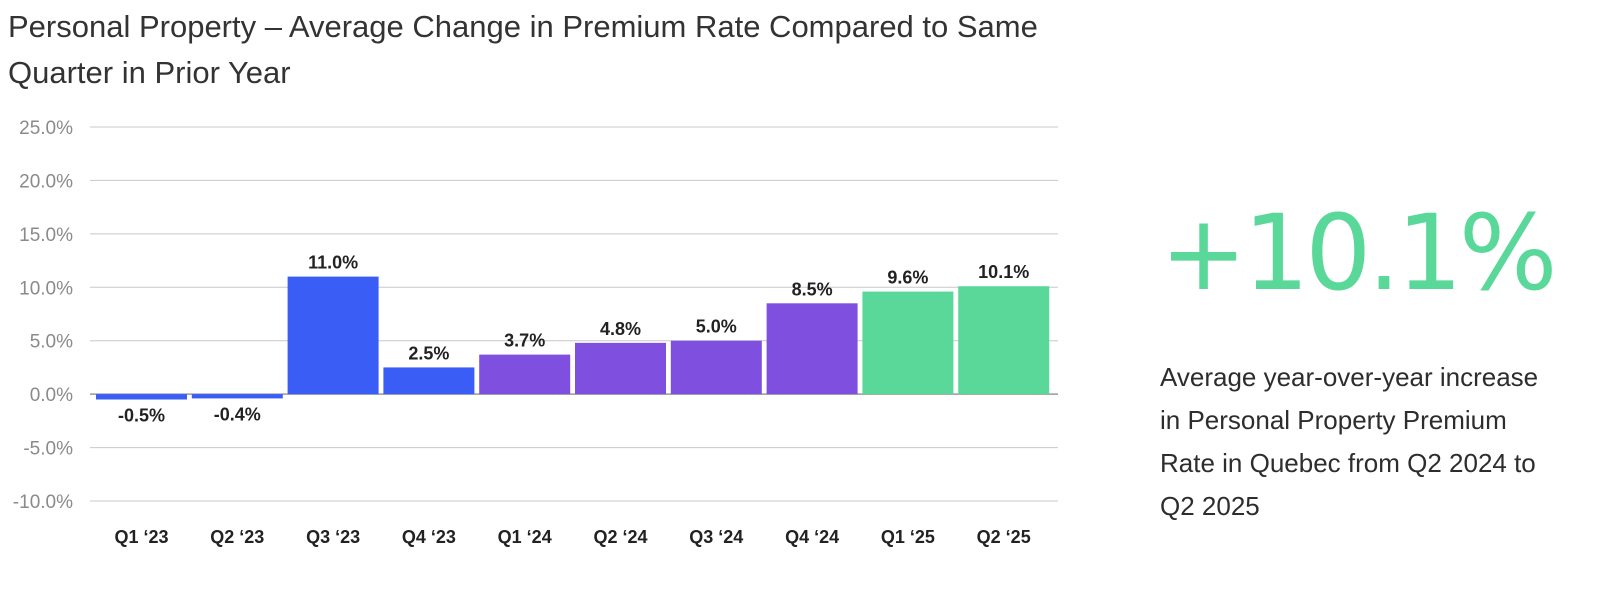 This screenshot has width=1615, height=592. I want to click on data-label: 8.5%, so click(812, 289).